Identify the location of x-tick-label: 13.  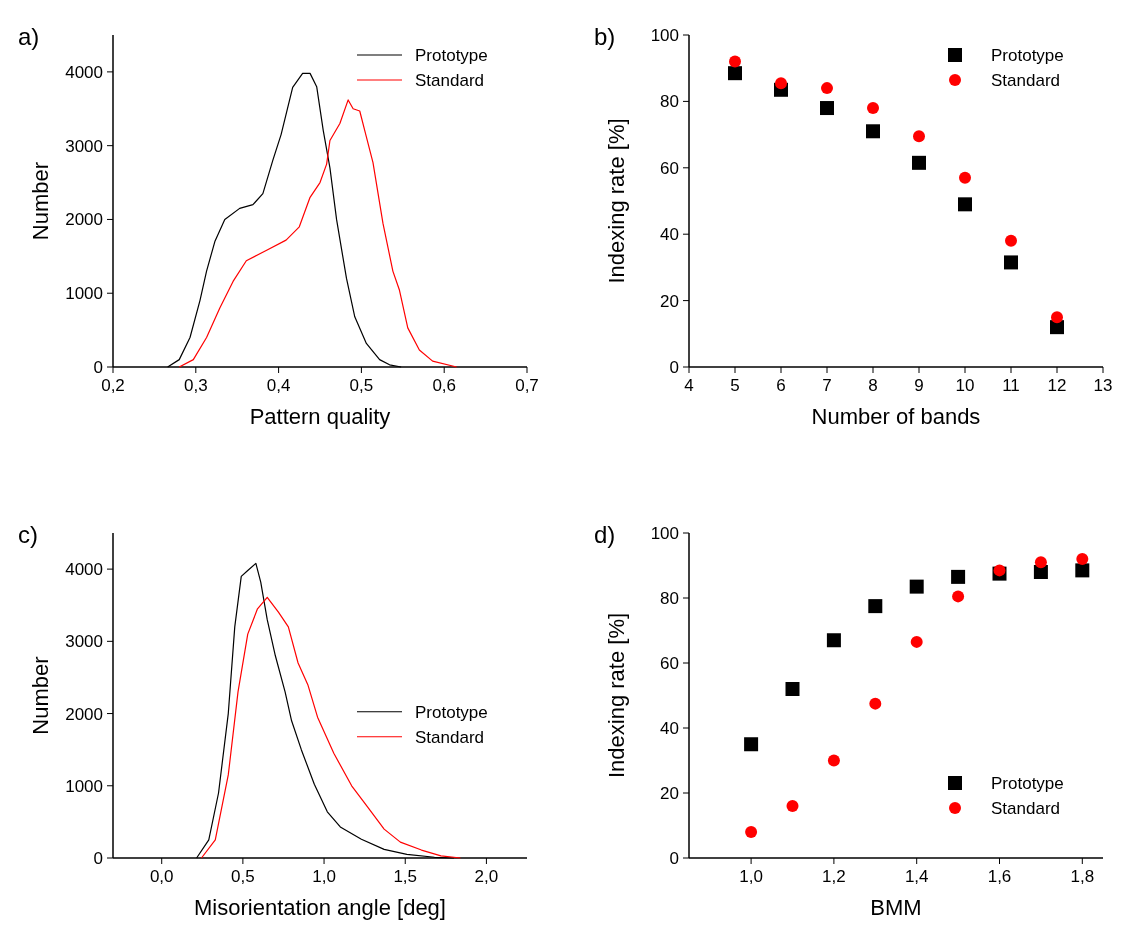
(1103, 385).